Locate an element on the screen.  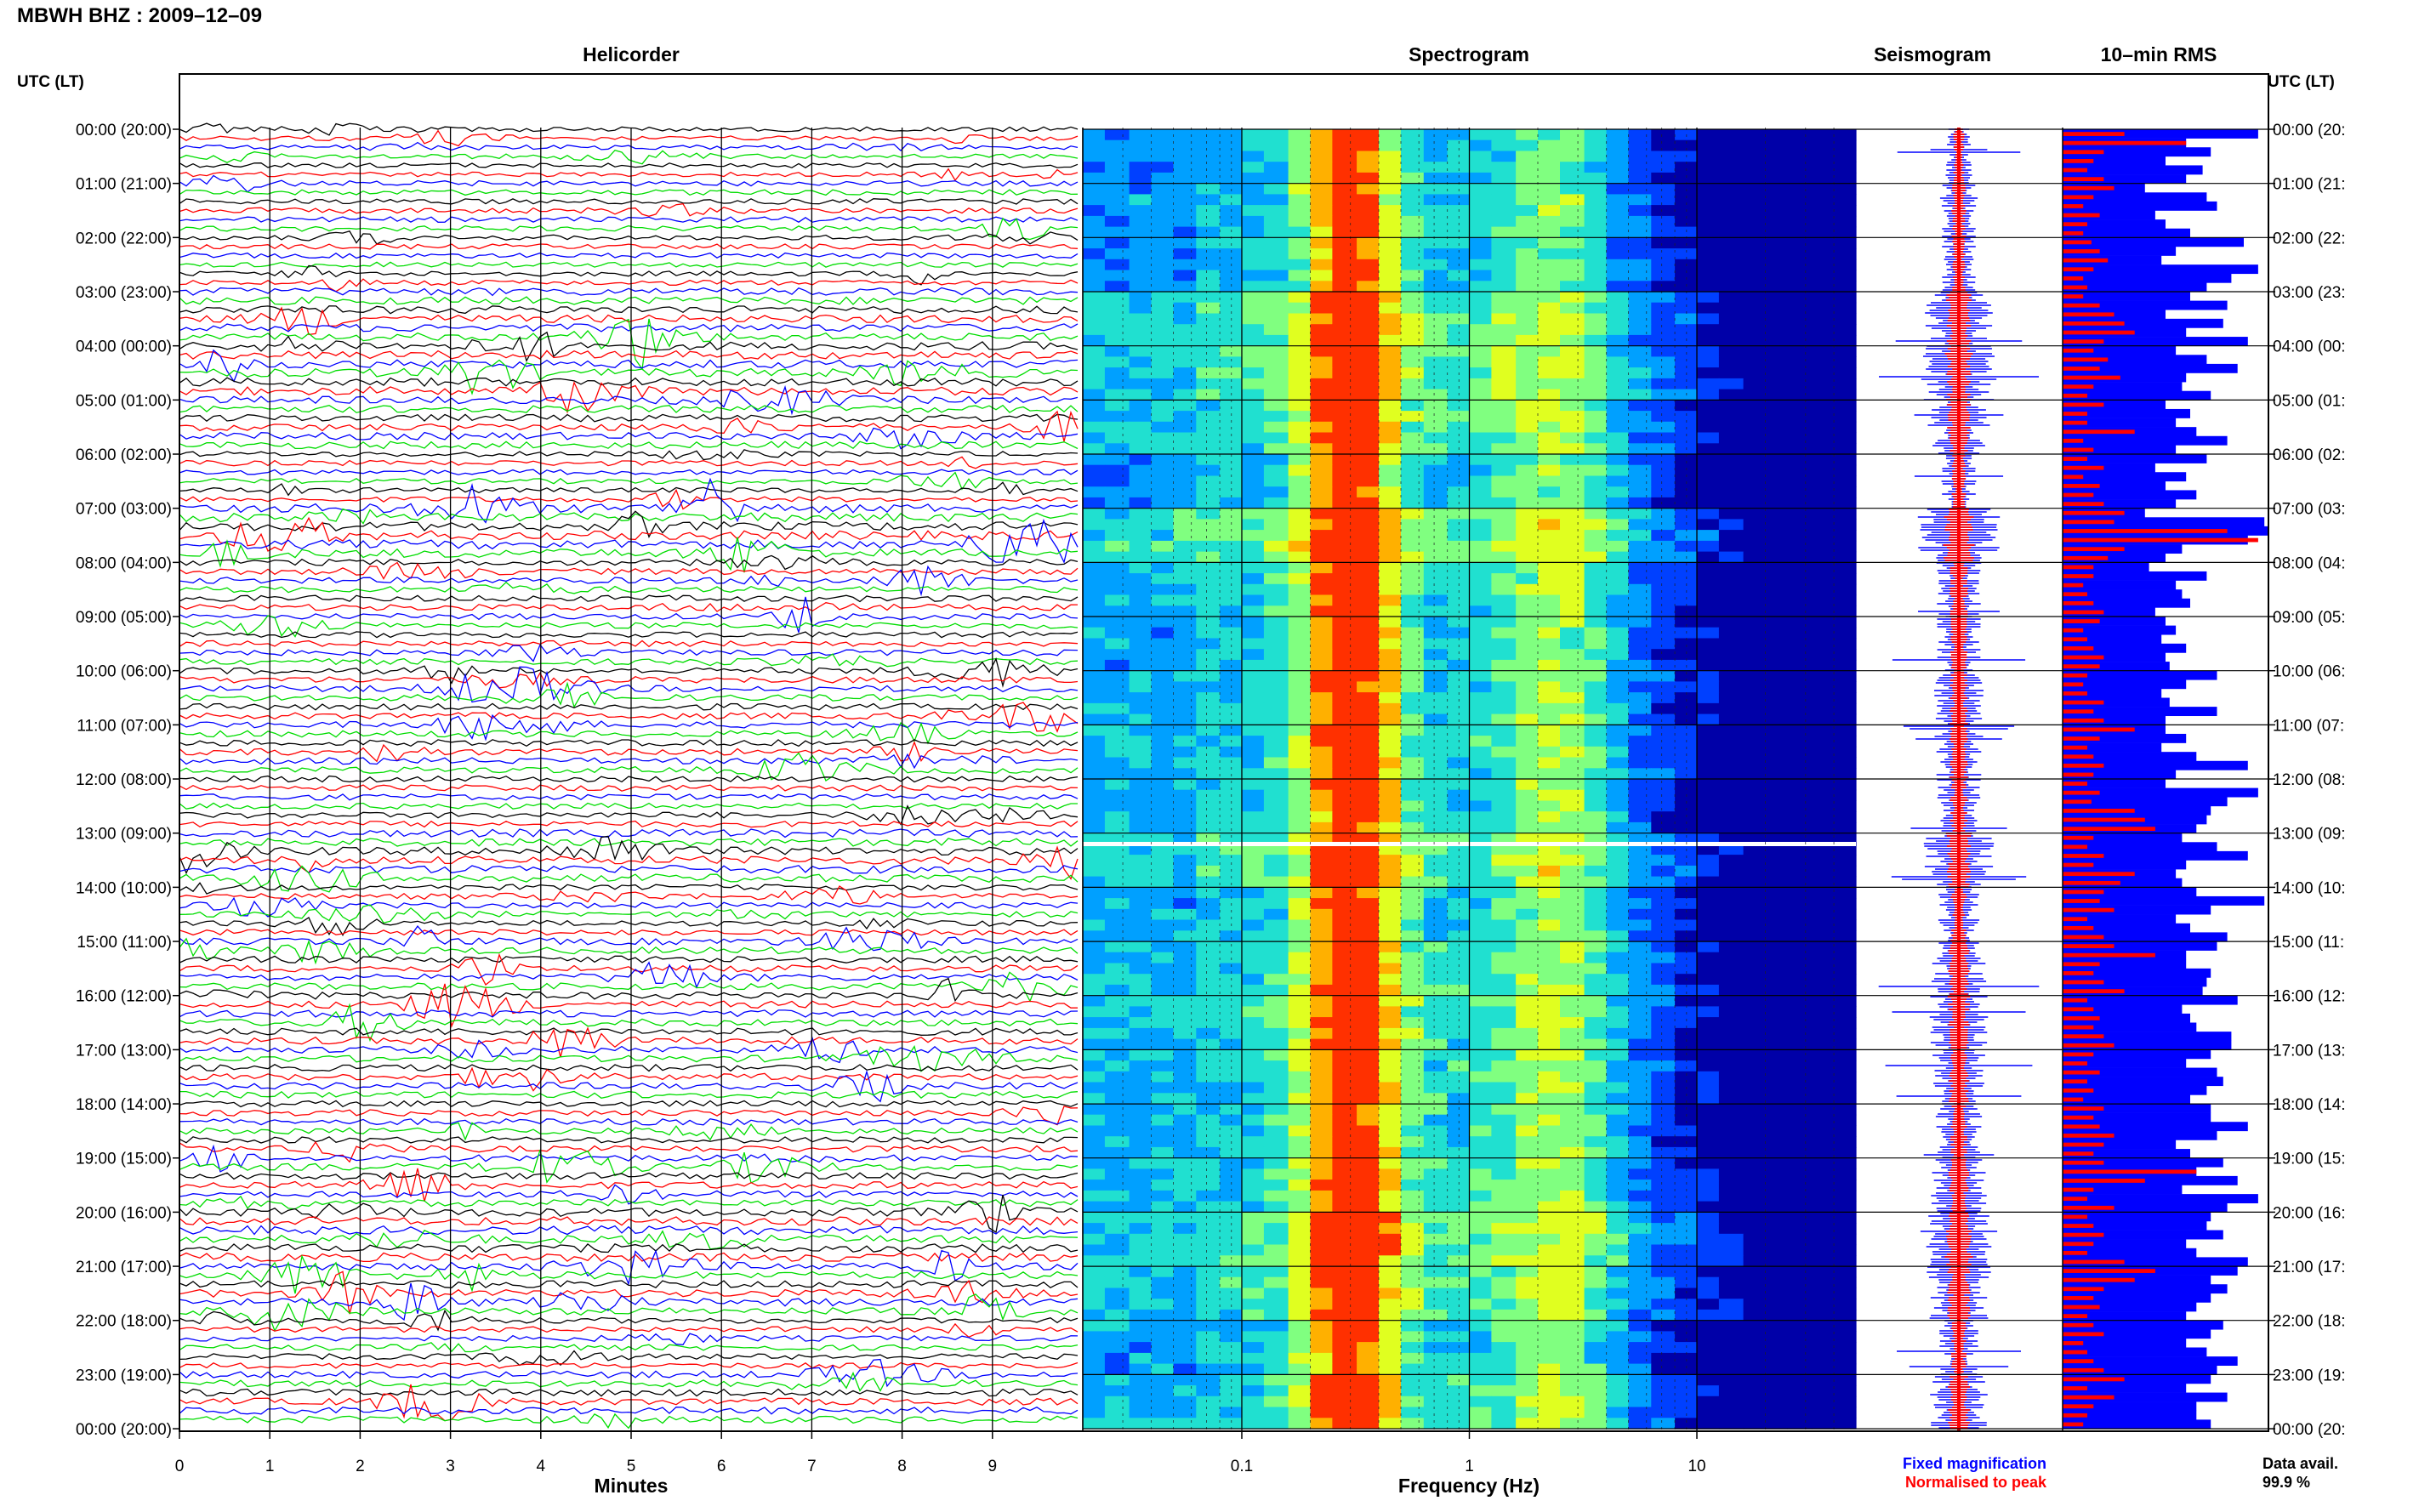
y-tick-label-left: 08:00 (04:00) is located at coordinates (124, 563).